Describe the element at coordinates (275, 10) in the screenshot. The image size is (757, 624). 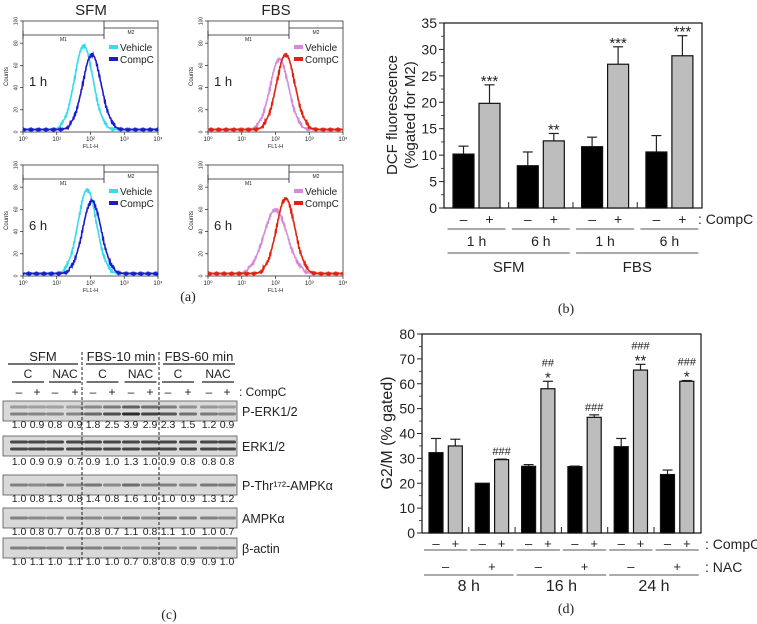
I see `histogram-title: FBS` at that location.